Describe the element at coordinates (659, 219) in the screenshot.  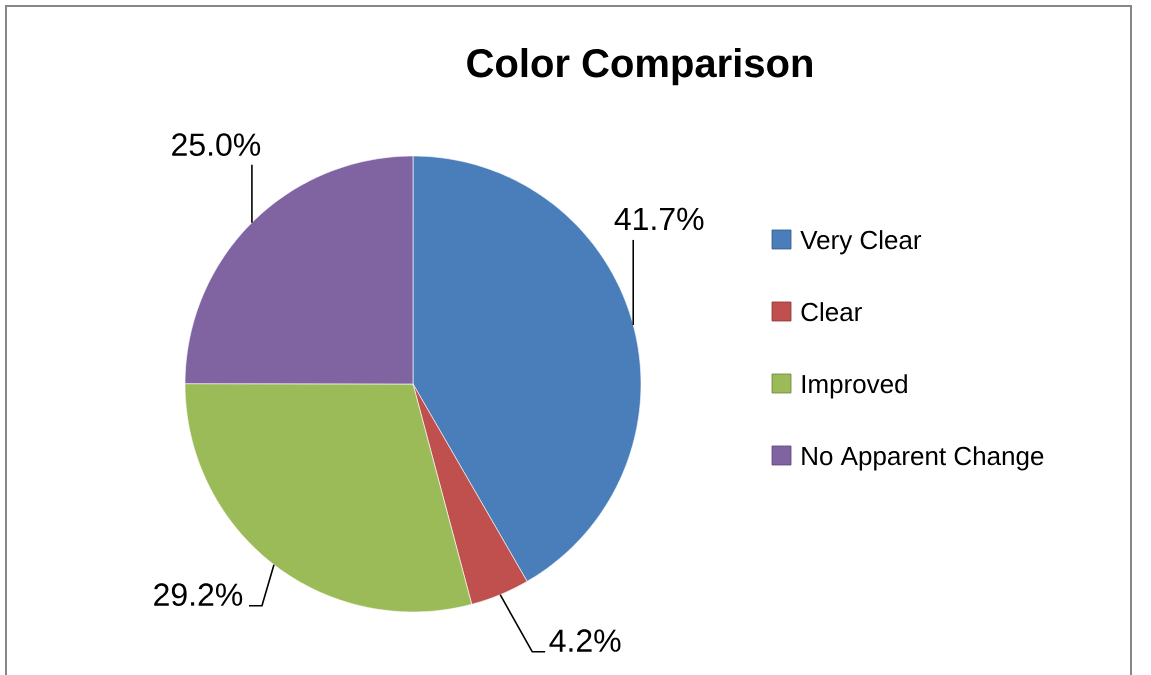
I see `data-label: 41.7%` at that location.